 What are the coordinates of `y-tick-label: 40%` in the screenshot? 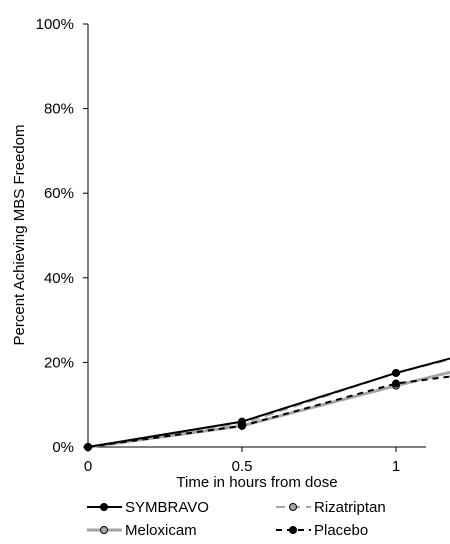 It's located at (59, 278).